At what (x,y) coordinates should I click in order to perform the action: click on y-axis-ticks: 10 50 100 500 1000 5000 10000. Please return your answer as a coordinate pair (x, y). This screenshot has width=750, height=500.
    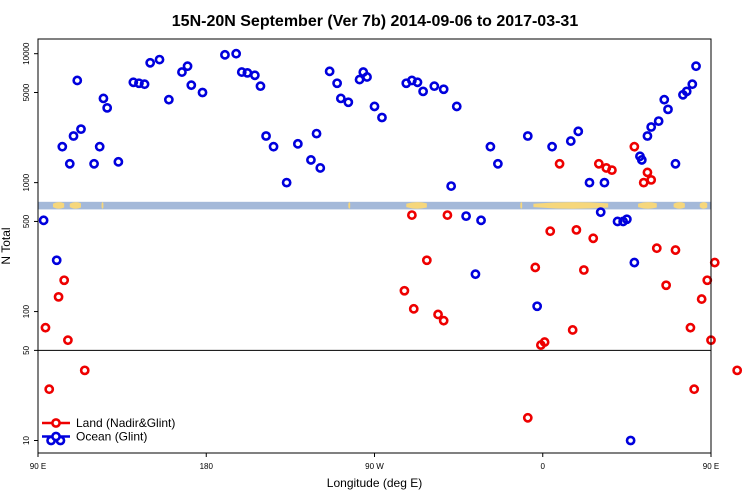
    Looking at the image, I should click on (30, 243).